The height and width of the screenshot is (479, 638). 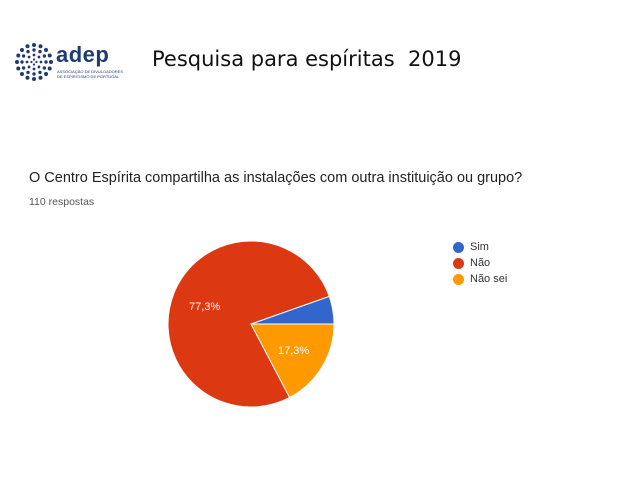 I want to click on slice-data-label: 77,3%, so click(x=204, y=307).